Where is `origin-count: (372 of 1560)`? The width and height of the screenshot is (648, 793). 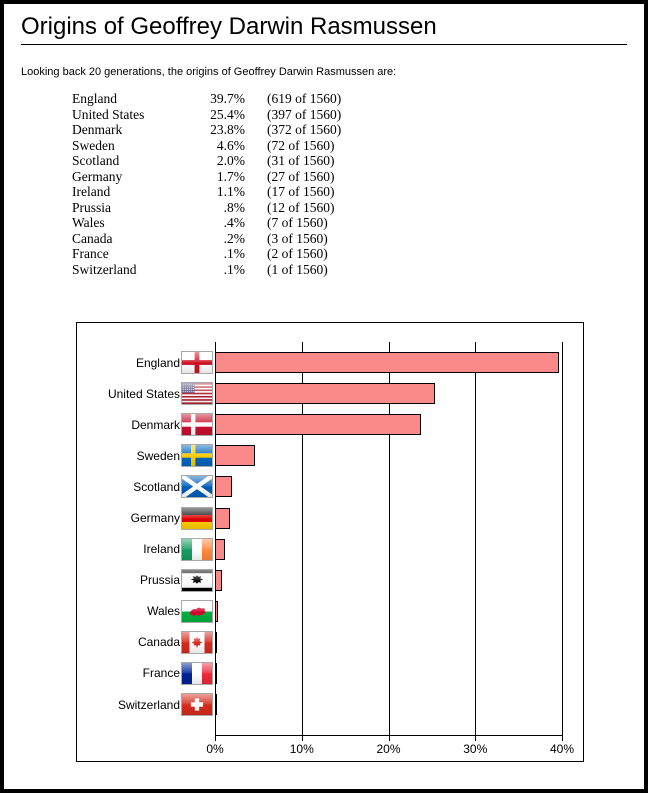 origin-count: (372 of 1560) is located at coordinates (304, 129).